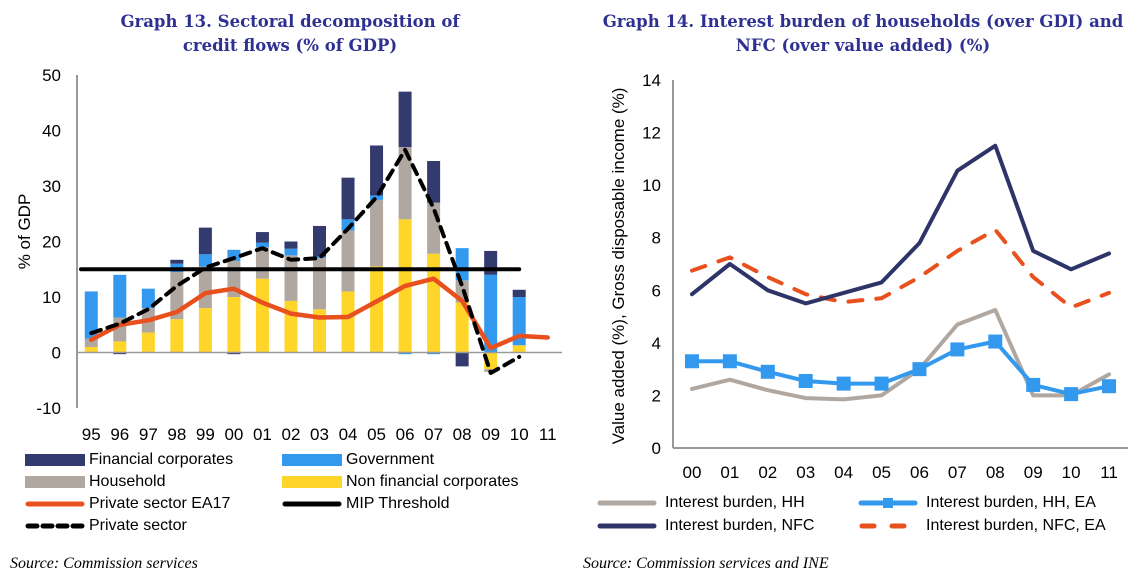 The height and width of the screenshot is (580, 1146). I want to click on legend-item-non-financial-corporates: Non financial corporates, so click(400, 482).